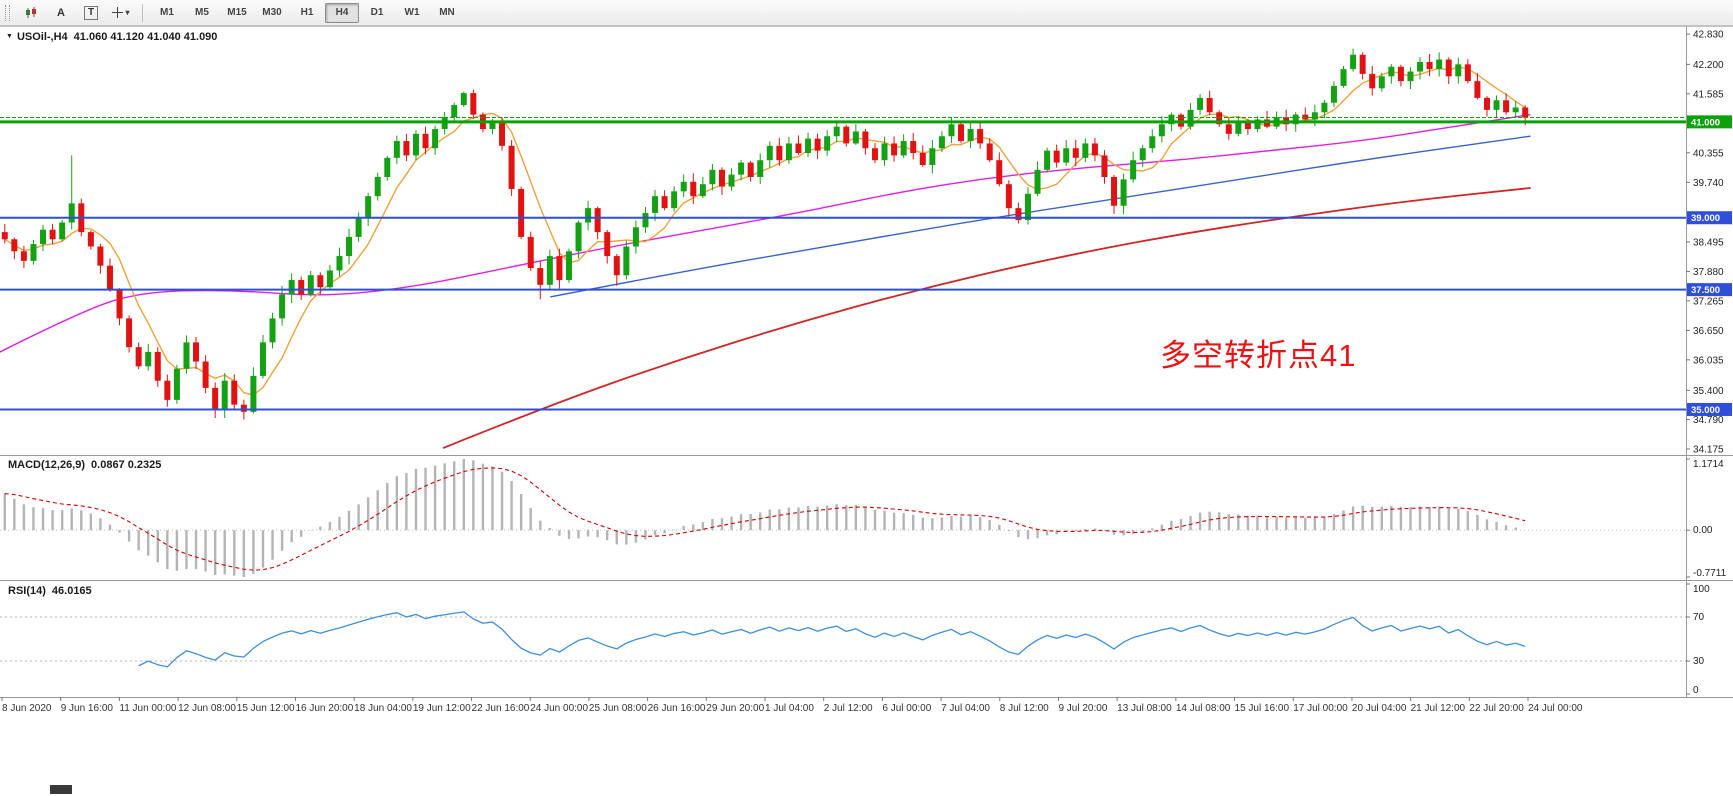 This screenshot has height=796, width=1733. Describe the element at coordinates (50, 591) in the screenshot. I see `rsi-title: RSI(14) 46.0165` at that location.